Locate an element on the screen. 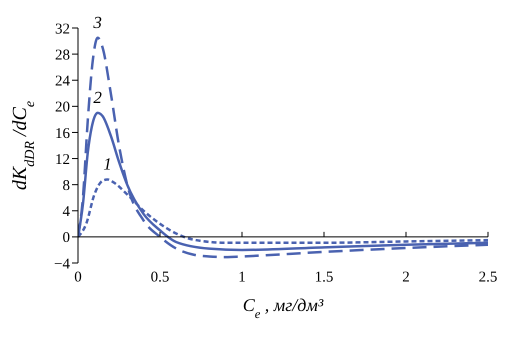 The image size is (515, 347). y-tick-label: 12 is located at coordinates (62, 160).